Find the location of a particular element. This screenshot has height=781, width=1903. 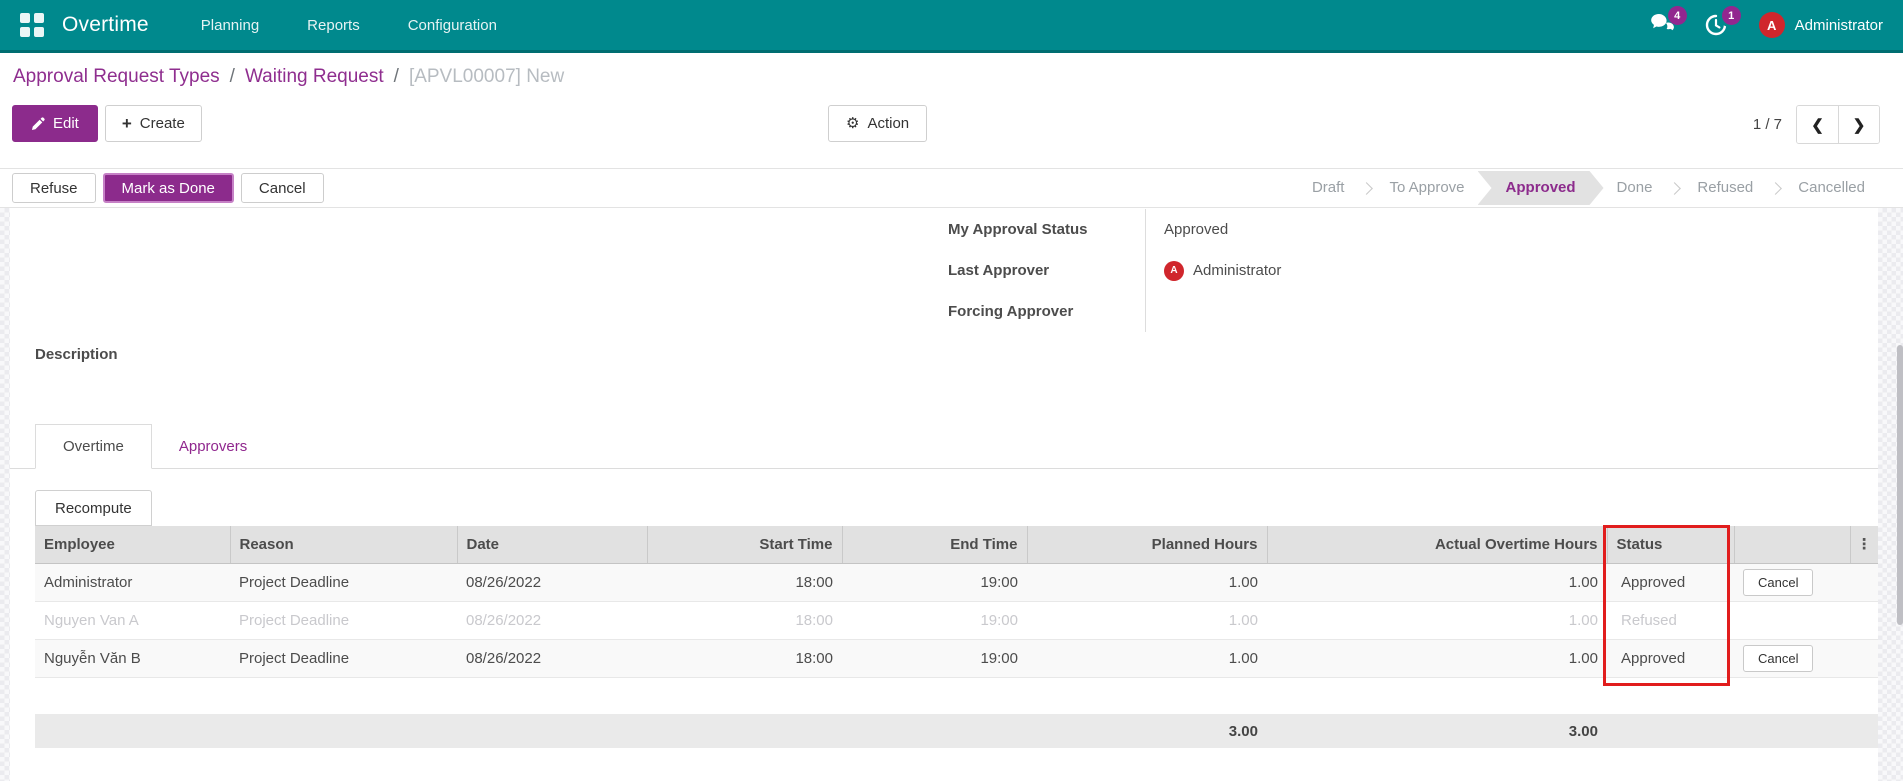

field-label: My Approval Status is located at coordinates (1047, 229).